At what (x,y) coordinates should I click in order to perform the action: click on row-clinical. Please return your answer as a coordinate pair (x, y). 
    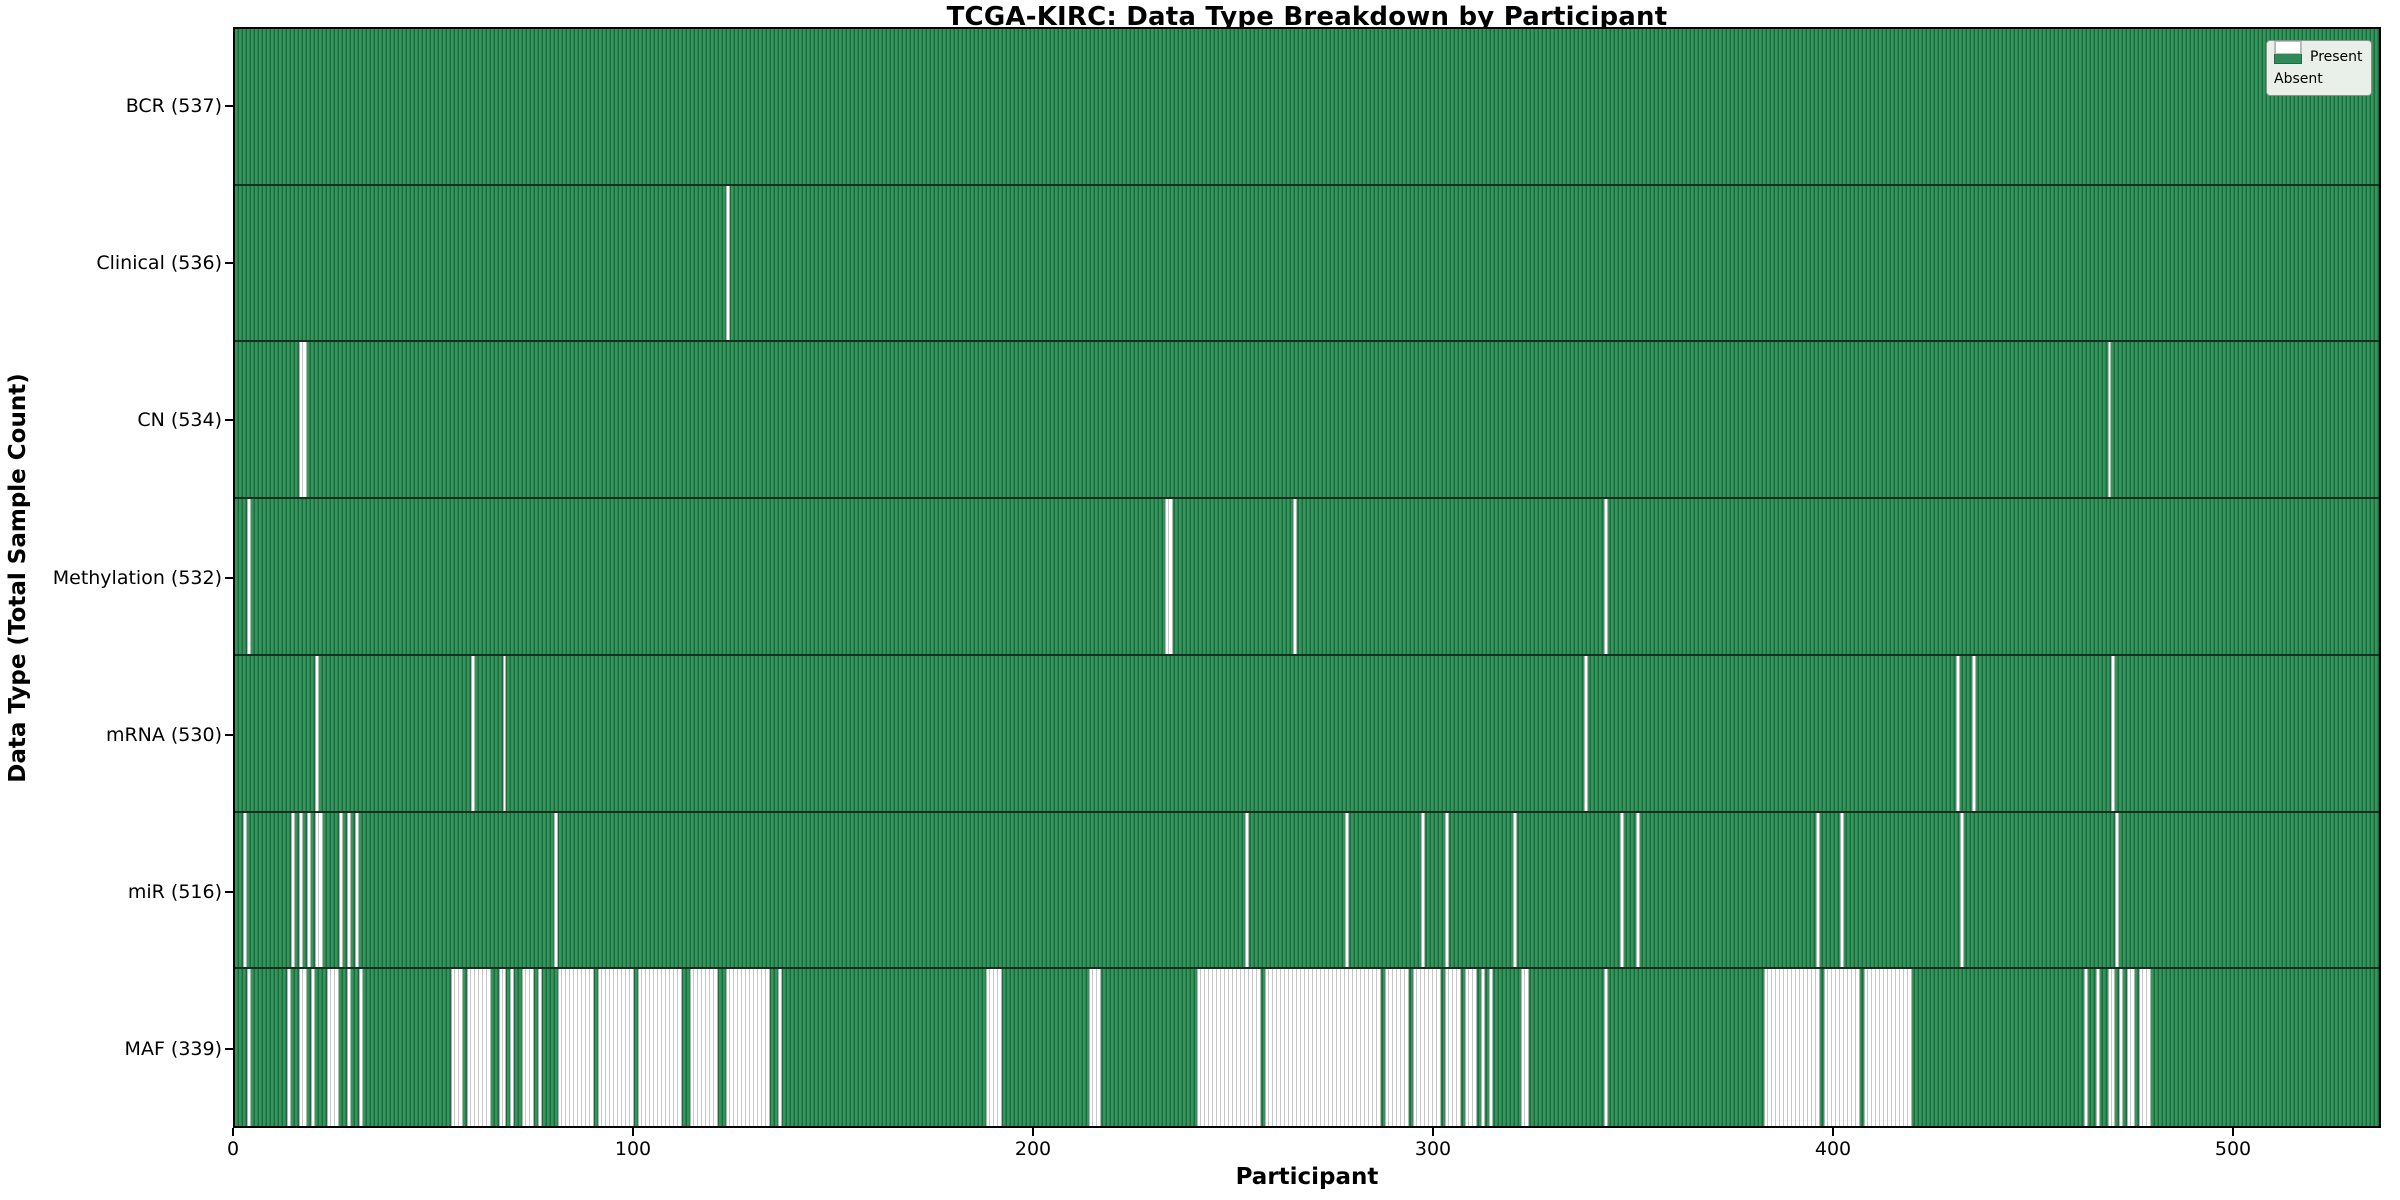
    Looking at the image, I should click on (1307, 264).